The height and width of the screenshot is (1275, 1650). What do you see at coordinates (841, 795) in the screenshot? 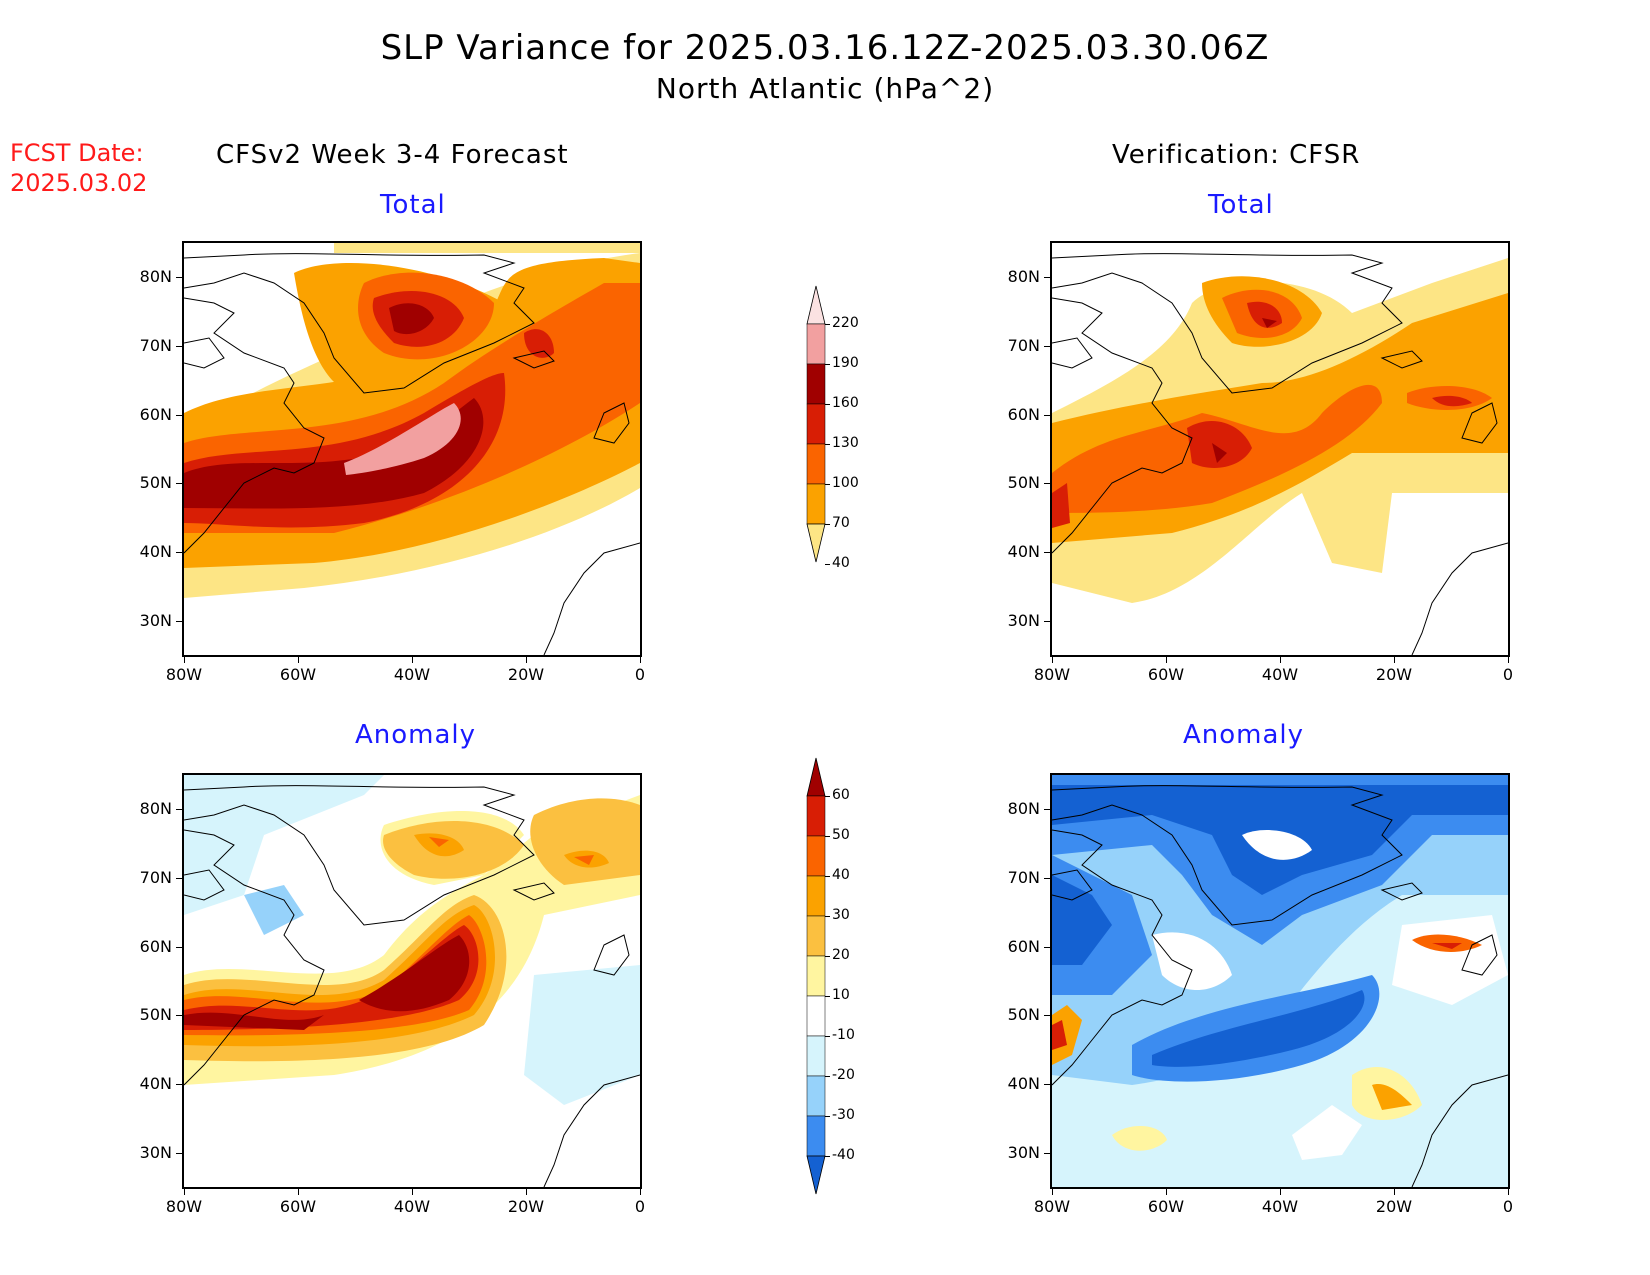
I see `colorbar-label: 60` at bounding box center [841, 795].